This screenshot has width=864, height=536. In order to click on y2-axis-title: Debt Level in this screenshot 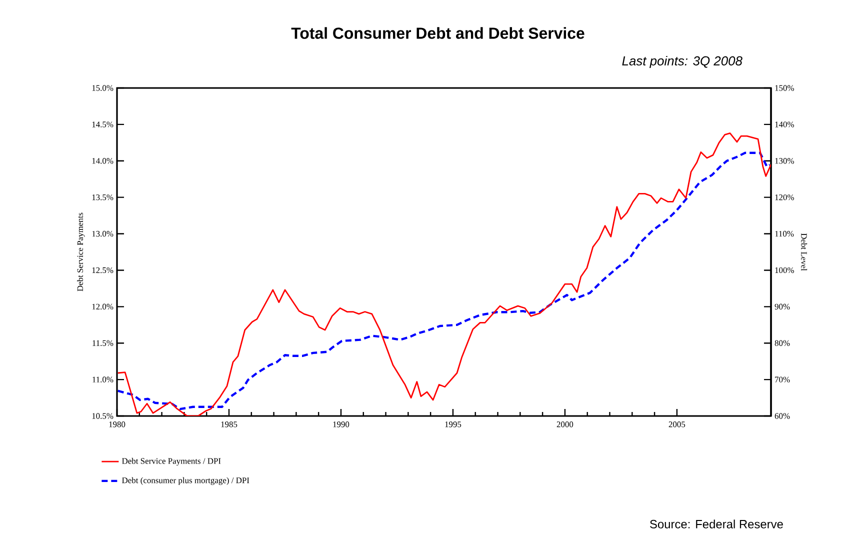, I will do `click(804, 252)`.